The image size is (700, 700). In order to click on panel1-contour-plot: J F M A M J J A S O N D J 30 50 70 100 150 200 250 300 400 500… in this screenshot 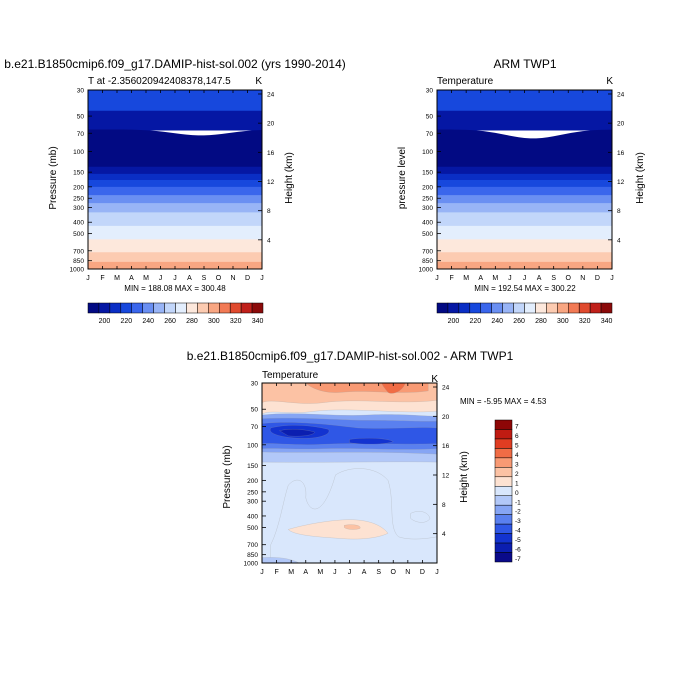, I will do `click(172, 185)`.